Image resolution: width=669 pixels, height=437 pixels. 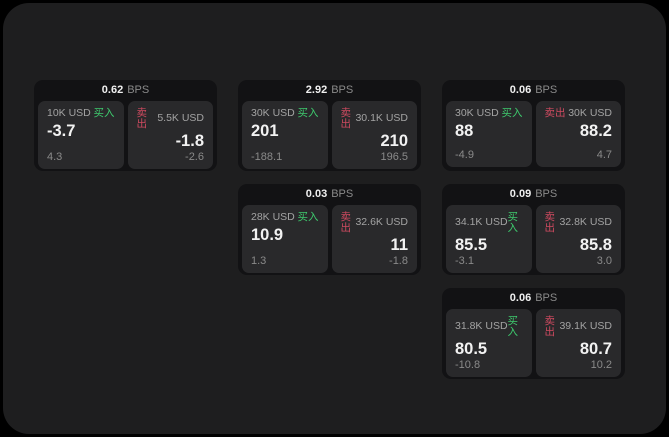 What do you see at coordinates (578, 239) in the screenshot?
I see `sell-tile: 卖出 32.8K USD 85.8 3.0` at bounding box center [578, 239].